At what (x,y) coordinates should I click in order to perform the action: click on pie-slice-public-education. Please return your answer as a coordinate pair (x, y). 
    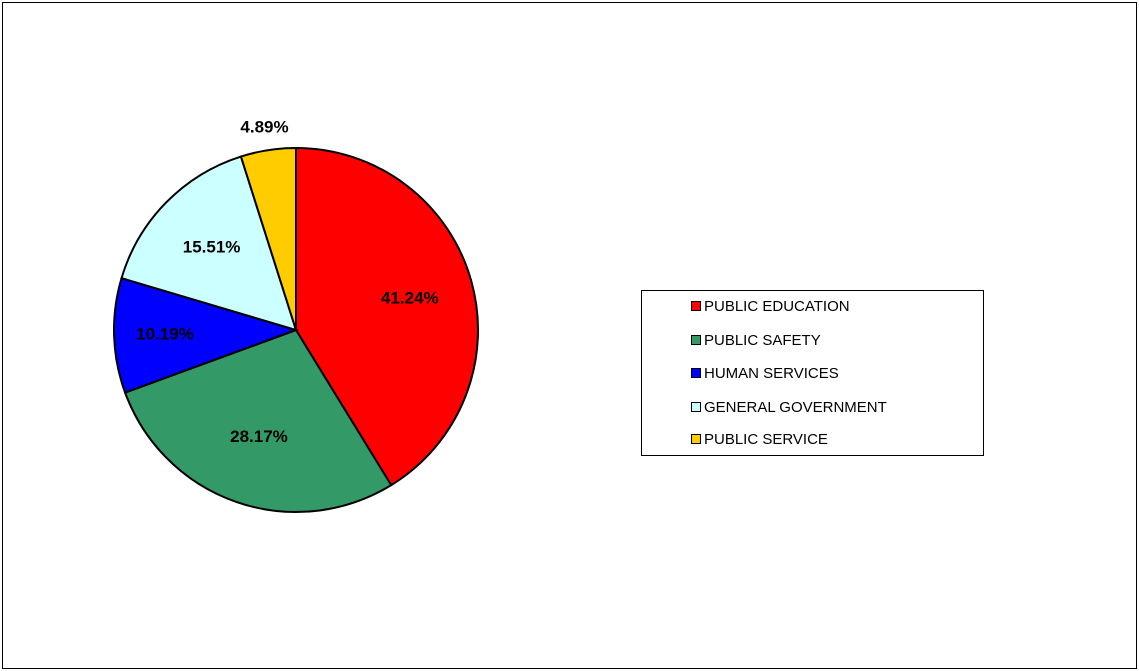
    Looking at the image, I should click on (387, 316).